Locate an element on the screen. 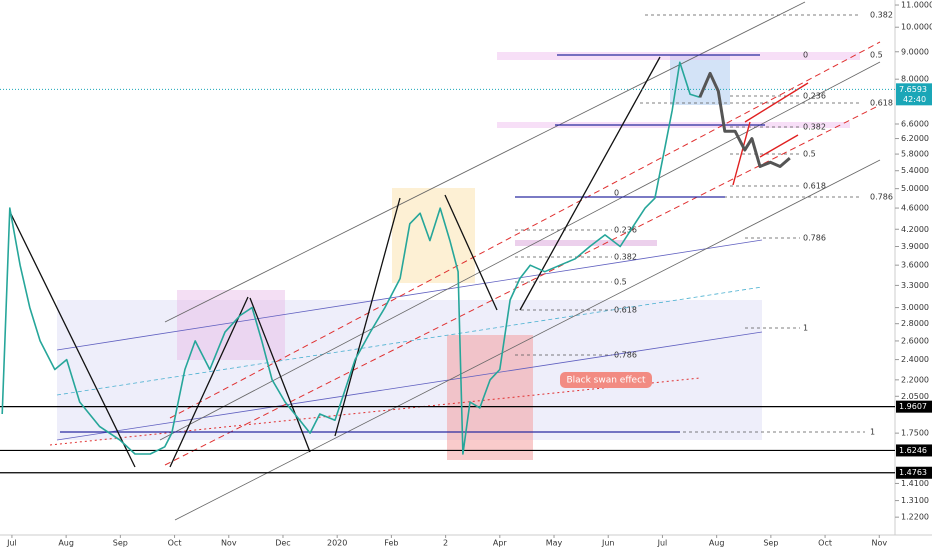  level-label: 1.4763 is located at coordinates (913, 472).